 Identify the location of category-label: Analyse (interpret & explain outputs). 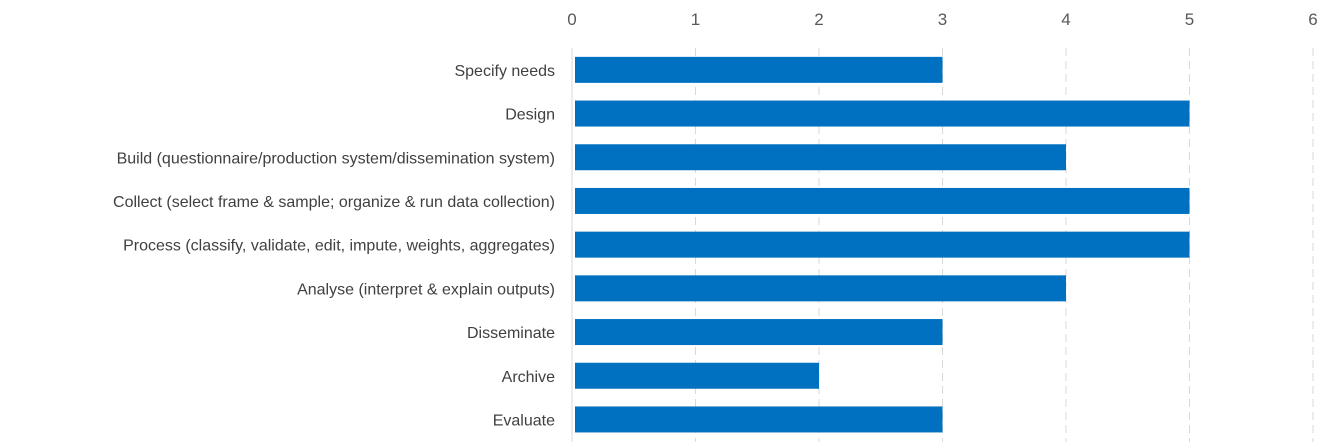
(426, 289).